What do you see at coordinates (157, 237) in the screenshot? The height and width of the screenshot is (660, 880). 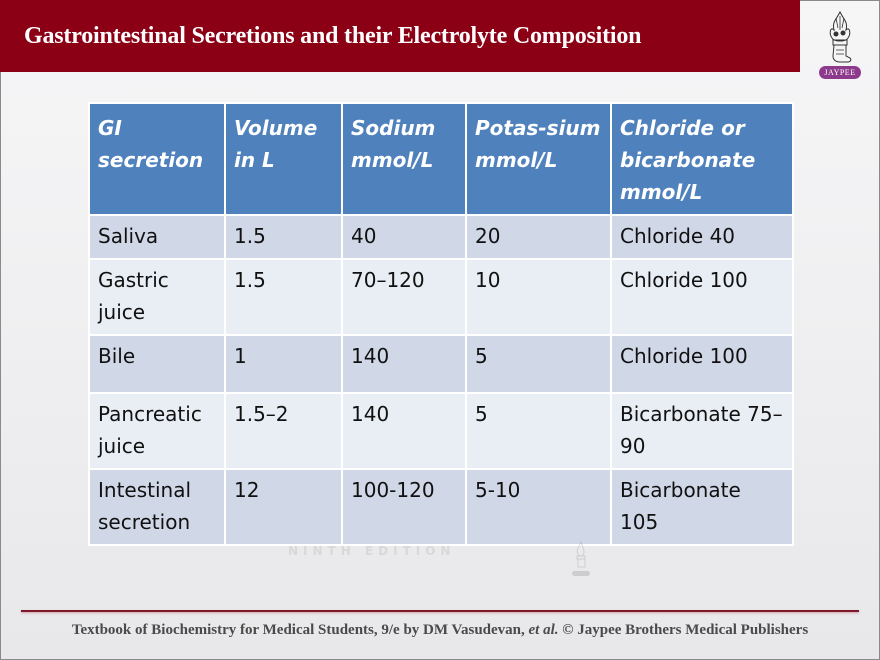 I see `cell-secretion: Saliva` at bounding box center [157, 237].